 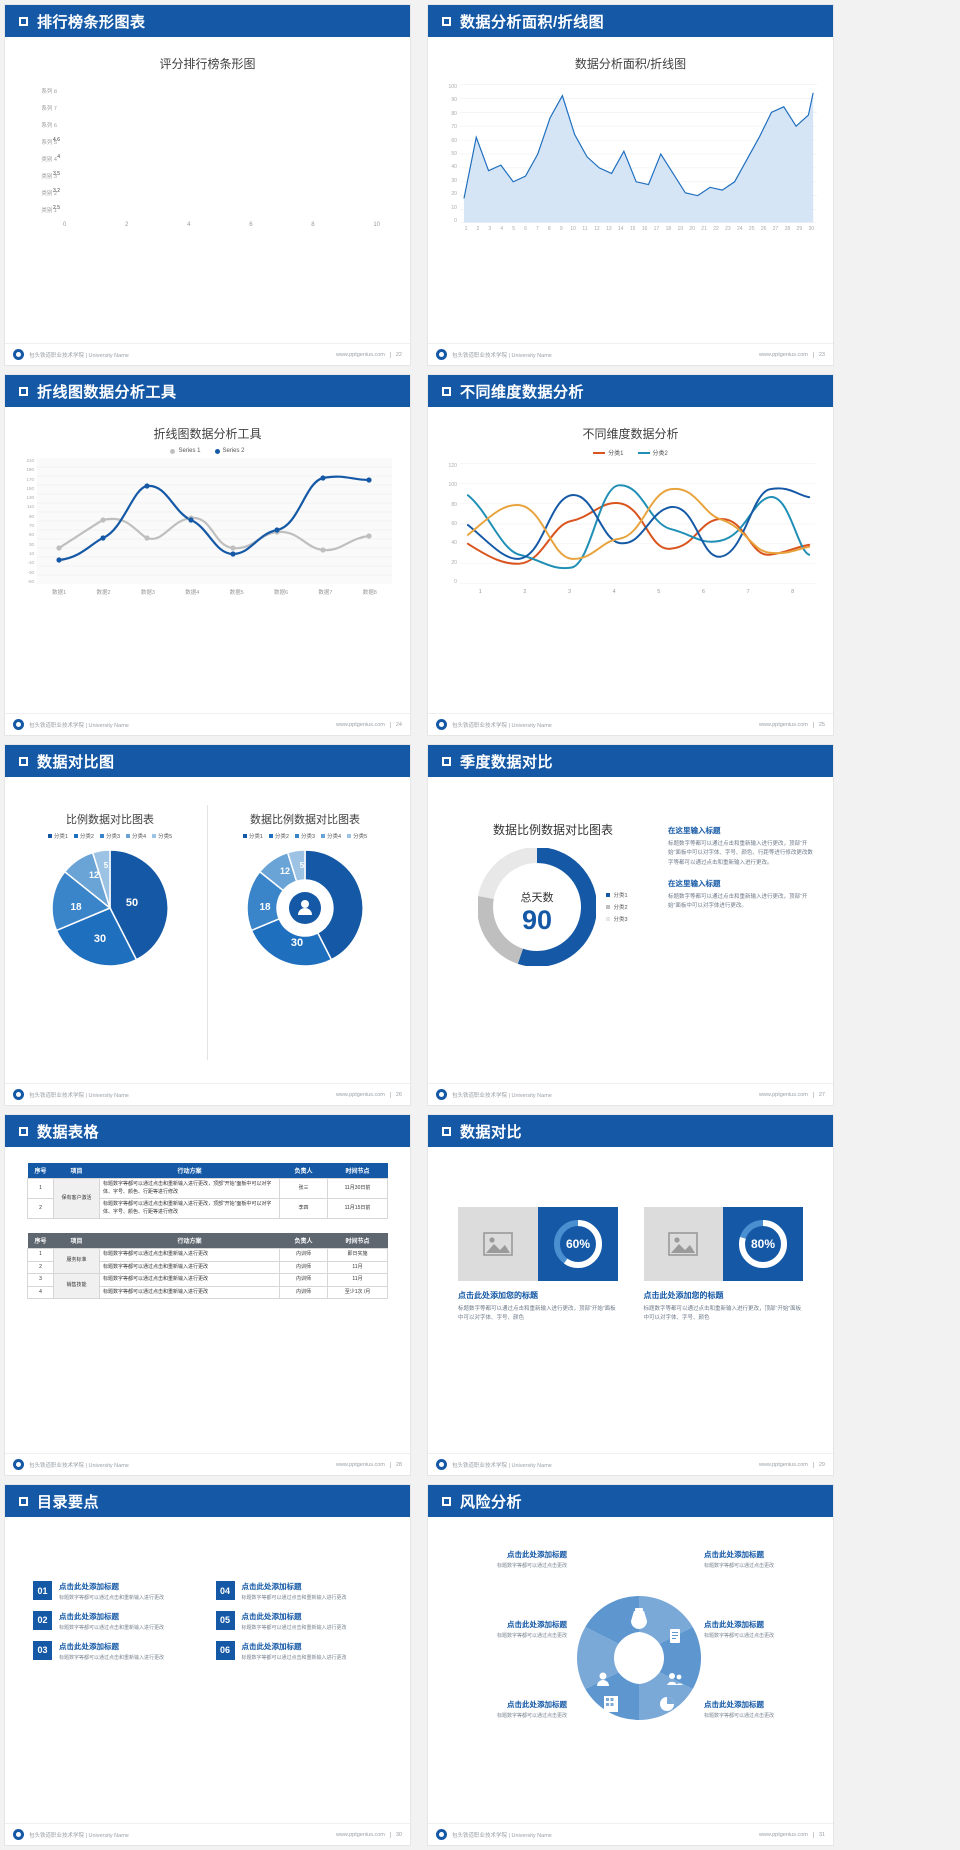 What do you see at coordinates (630, 452) in the screenshot?
I see `chart-legend: 分类1 分类2` at bounding box center [630, 452].